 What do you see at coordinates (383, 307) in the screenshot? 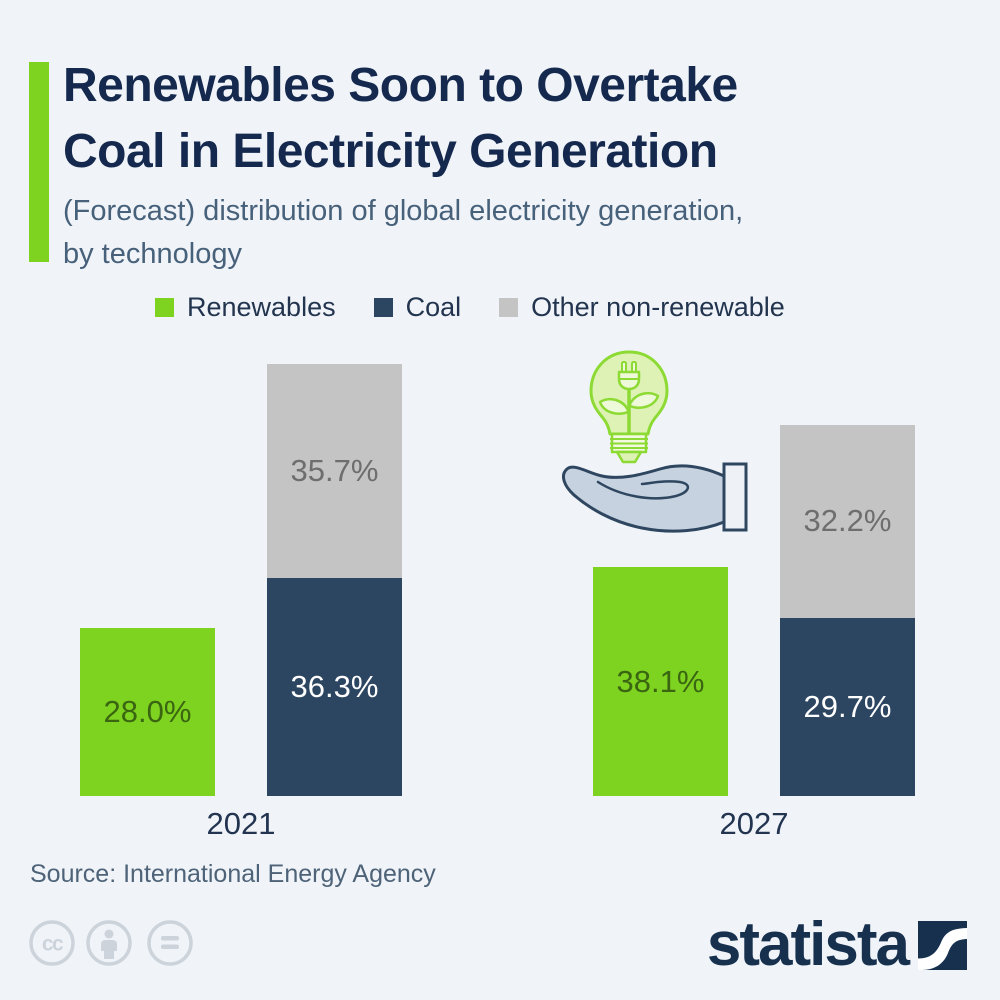
I see `legend-swatch-coal` at bounding box center [383, 307].